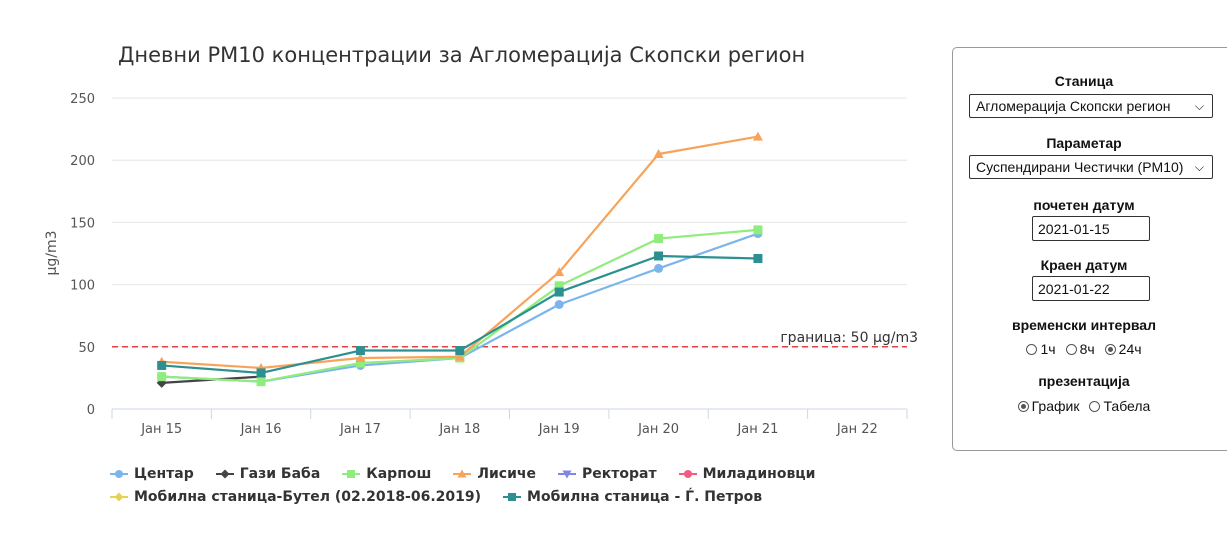 This screenshot has height=545, width=1227. I want to click on legend-item: Мобилна станица-Бутел (02.2018-06.2019), so click(295, 496).